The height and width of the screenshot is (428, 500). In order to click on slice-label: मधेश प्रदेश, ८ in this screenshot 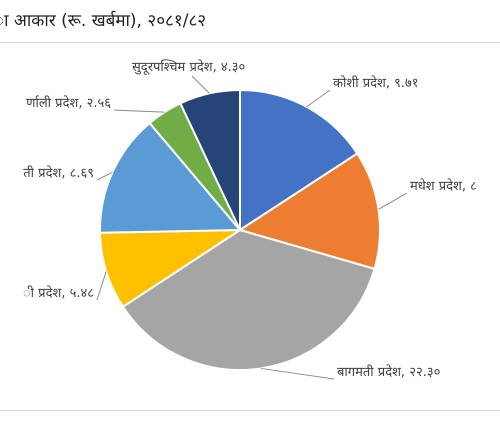, I will do `click(443, 186)`.